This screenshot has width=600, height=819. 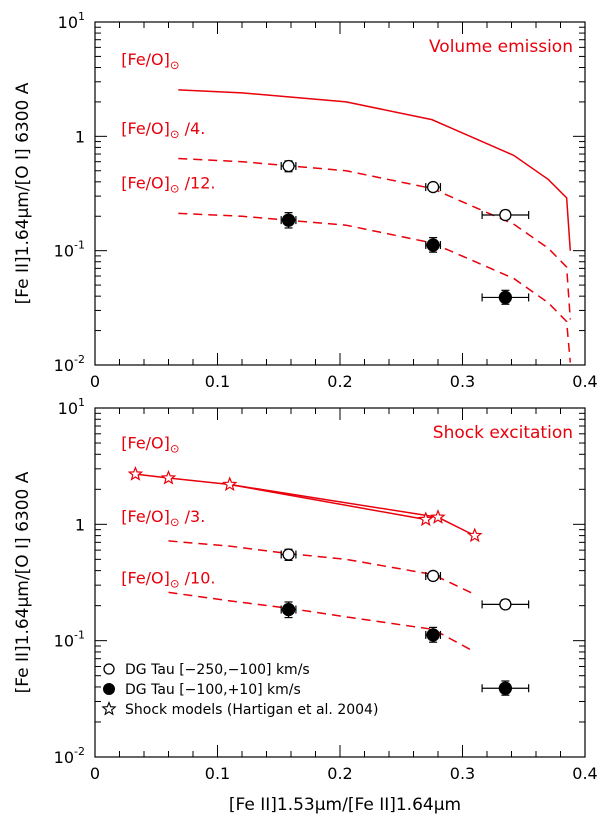 I want to click on panel-title: Shock excitation, so click(x=503, y=433).